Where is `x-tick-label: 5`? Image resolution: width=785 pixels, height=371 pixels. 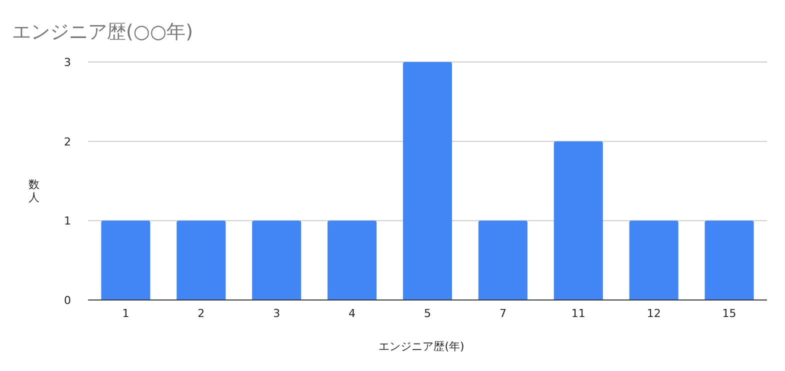
x-tick-label: 5 is located at coordinates (427, 313).